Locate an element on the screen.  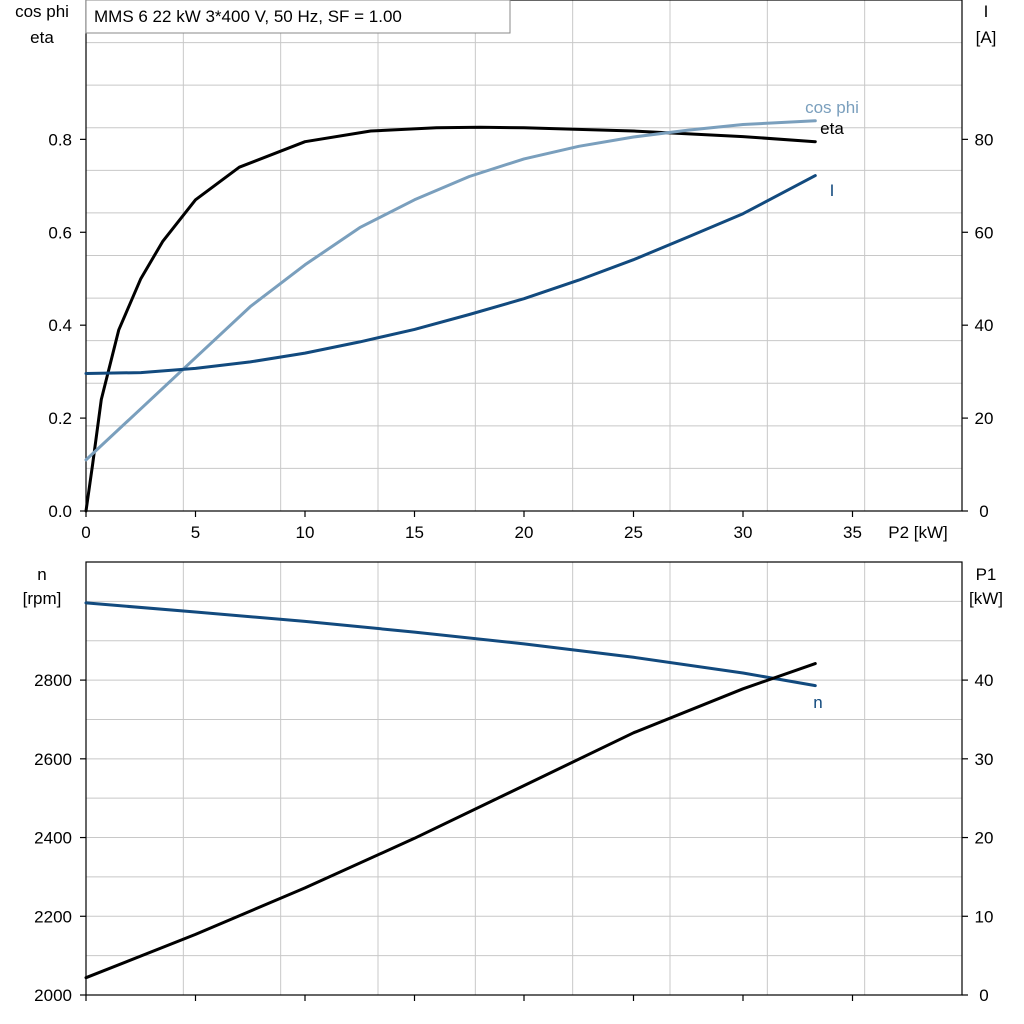
x-tick-label: 30 is located at coordinates (743, 532).